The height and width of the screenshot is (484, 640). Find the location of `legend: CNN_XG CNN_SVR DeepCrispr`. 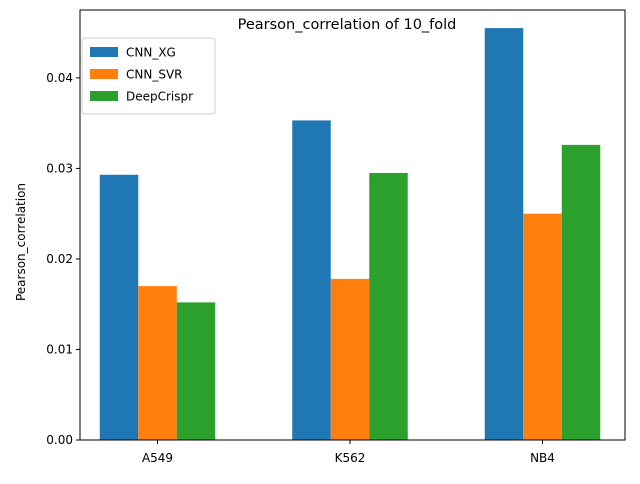

legend: CNN_XG CNN_SVR DeepCrispr is located at coordinates (148, 76).